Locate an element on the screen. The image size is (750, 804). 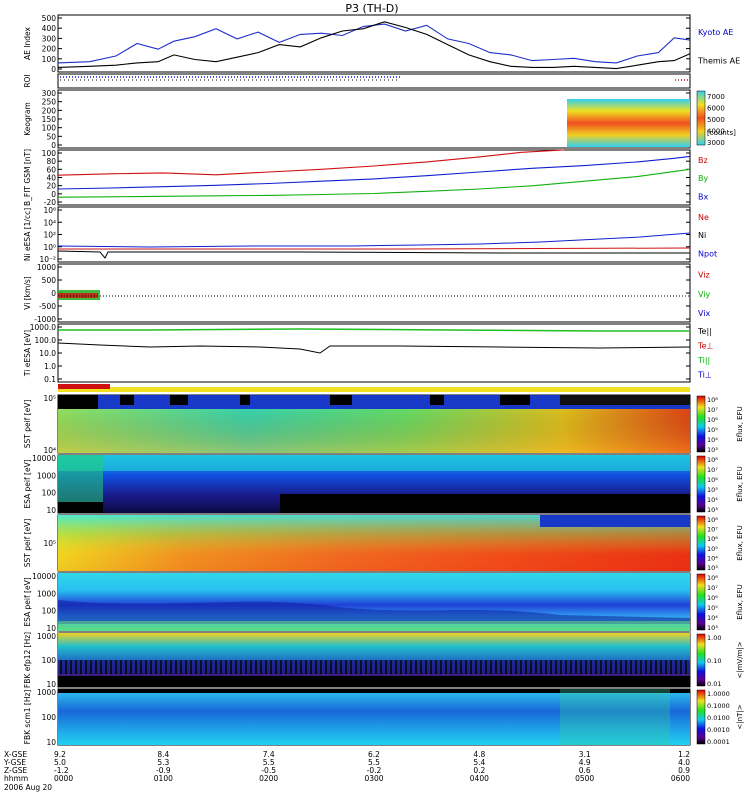
legend-entry: Ne is located at coordinates (703, 217).